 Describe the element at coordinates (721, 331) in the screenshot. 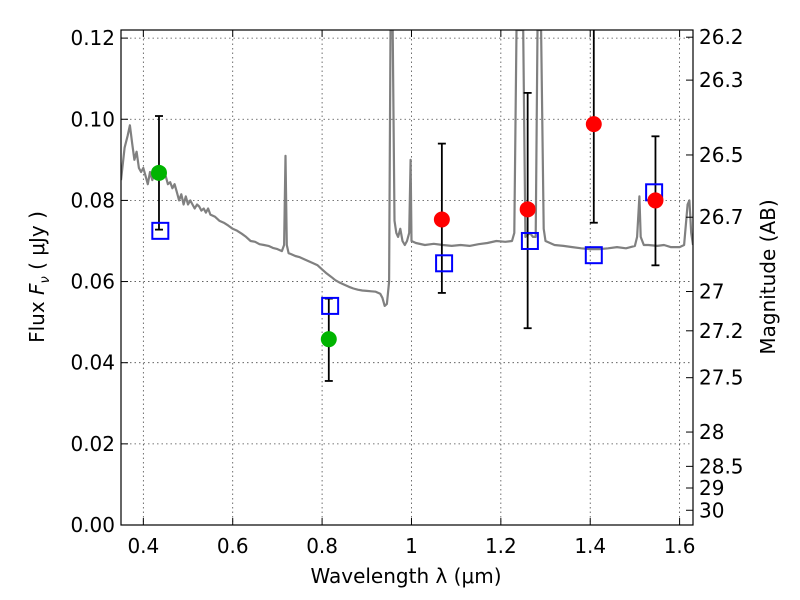

I see `magnitude-tick-label: 27.2` at that location.